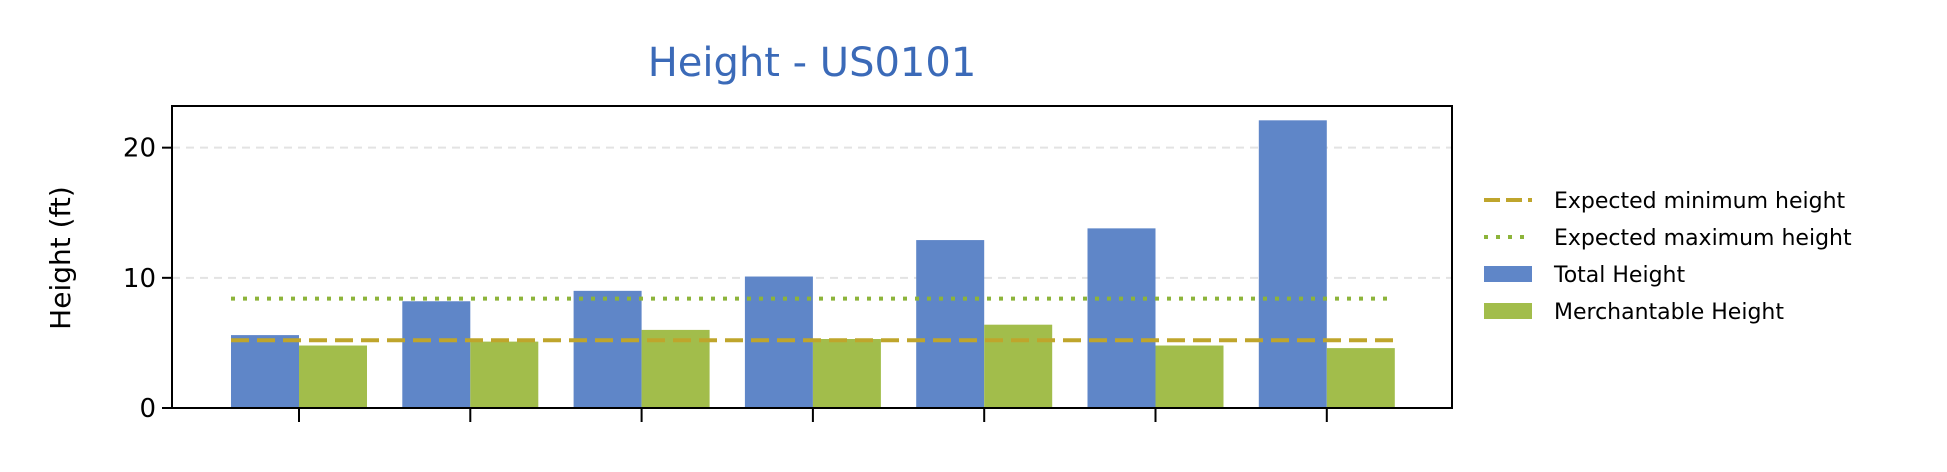 This screenshot has height=472, width=1947. Describe the element at coordinates (1508, 274) in the screenshot. I see `legend-total-swatch` at that location.